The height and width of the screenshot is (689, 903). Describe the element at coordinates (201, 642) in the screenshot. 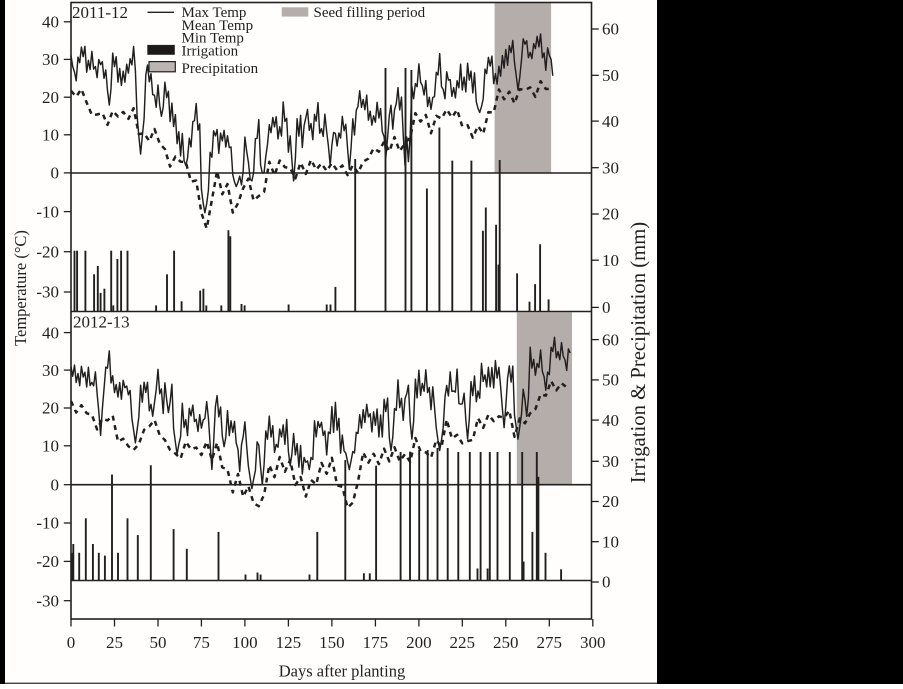

I see `svg-text: 75` at that location.